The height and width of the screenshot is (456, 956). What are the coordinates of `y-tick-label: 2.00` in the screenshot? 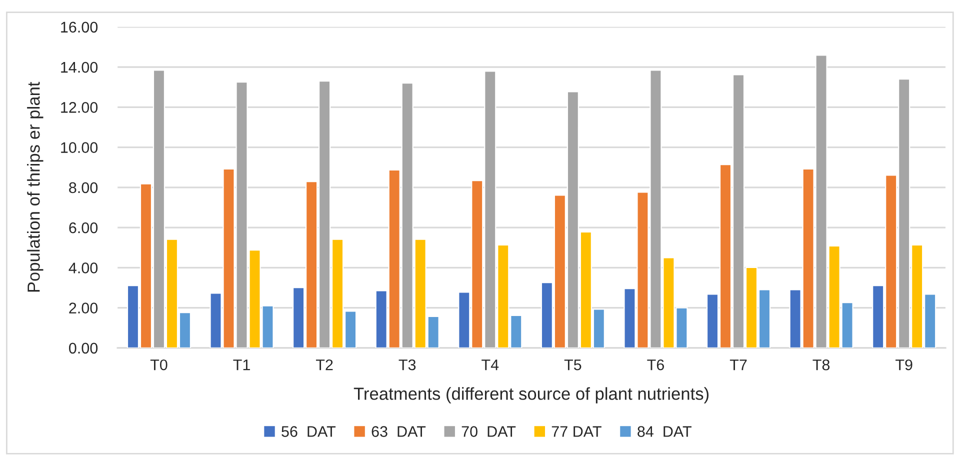 It's located at (83, 308).